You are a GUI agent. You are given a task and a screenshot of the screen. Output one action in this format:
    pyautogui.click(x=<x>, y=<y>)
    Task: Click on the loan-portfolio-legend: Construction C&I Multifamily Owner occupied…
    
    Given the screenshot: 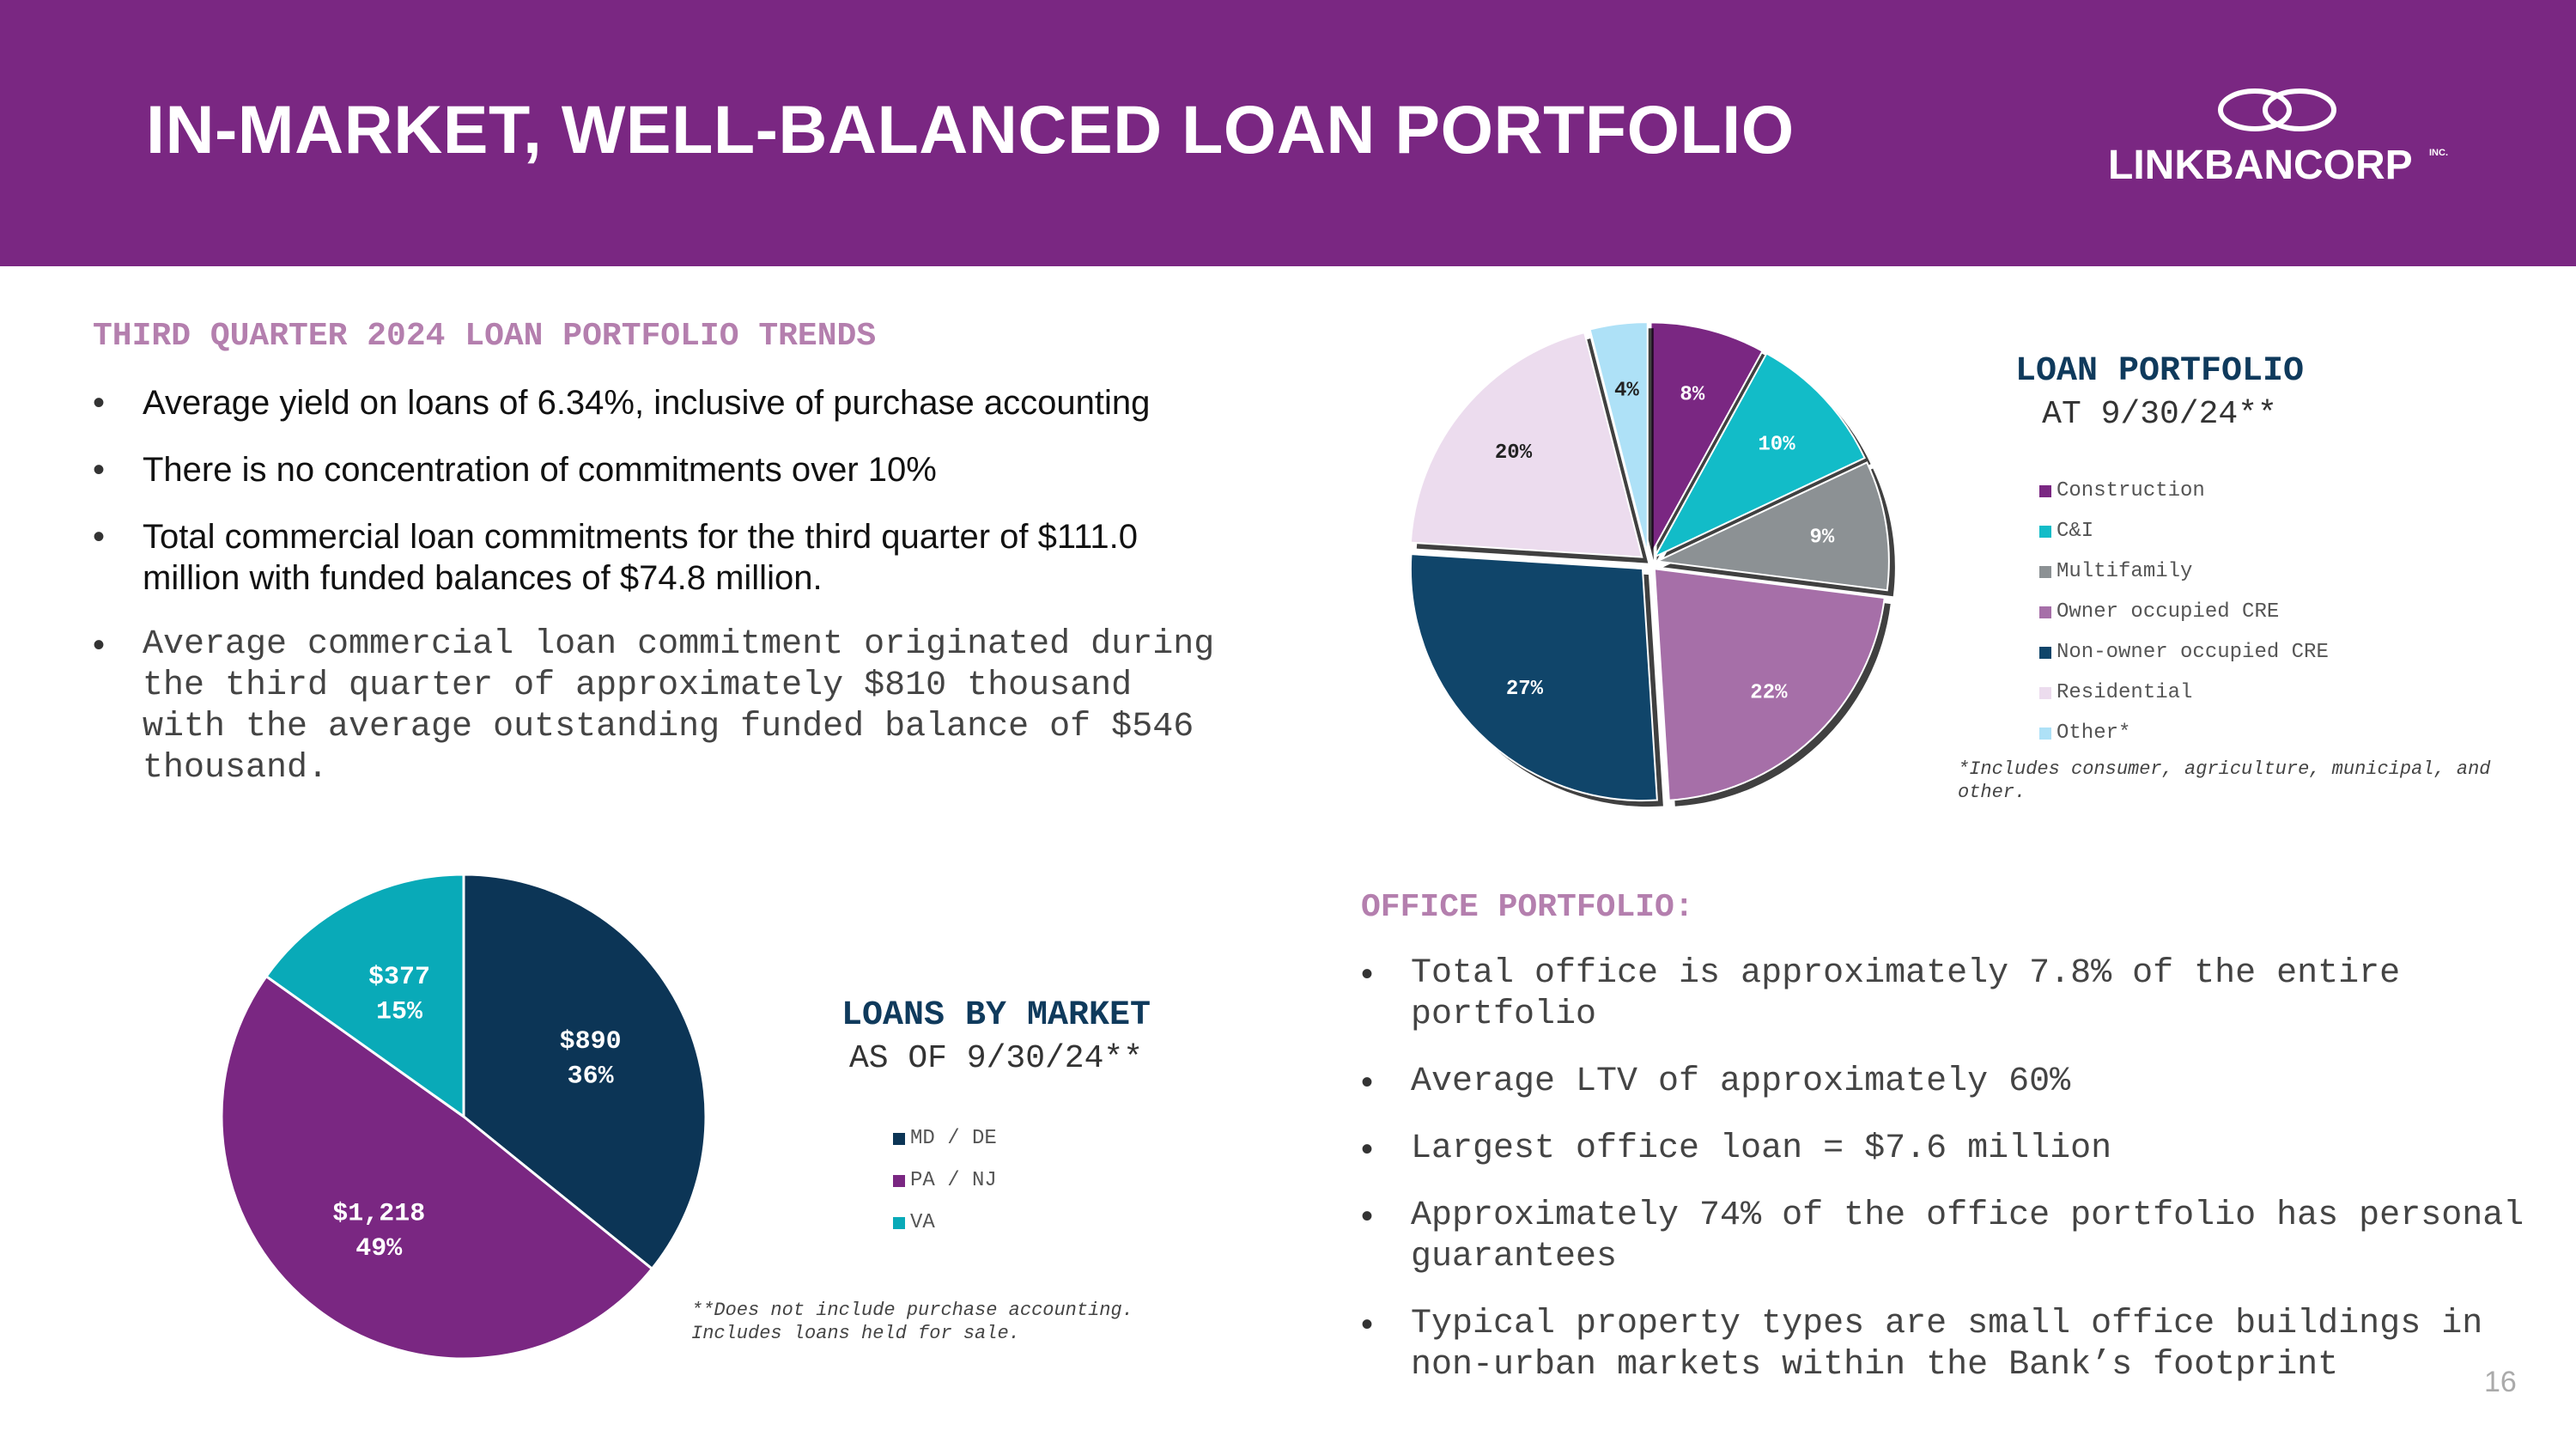 What is the action you would take?
    pyautogui.click(x=2184, y=620)
    